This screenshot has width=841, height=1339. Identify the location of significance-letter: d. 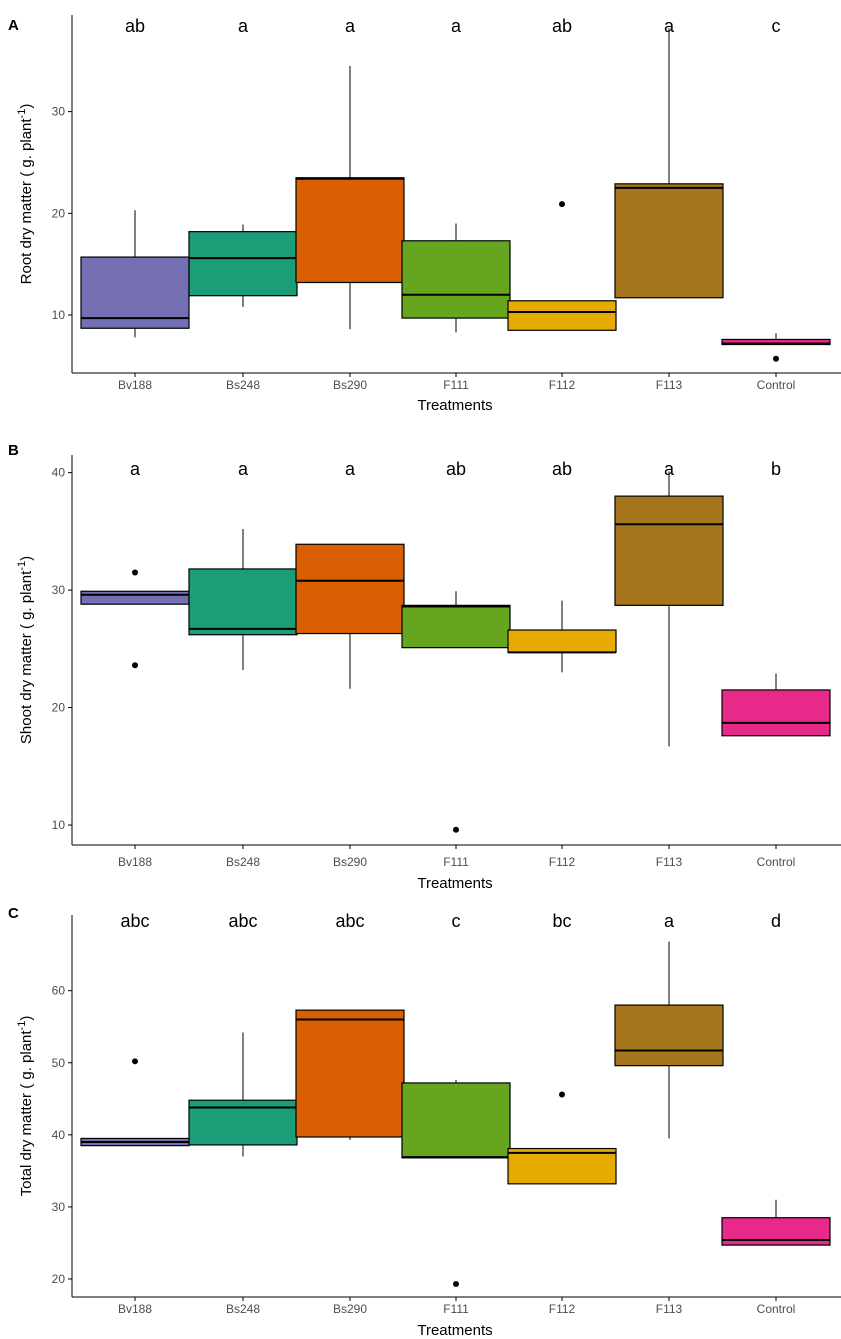
(776, 921).